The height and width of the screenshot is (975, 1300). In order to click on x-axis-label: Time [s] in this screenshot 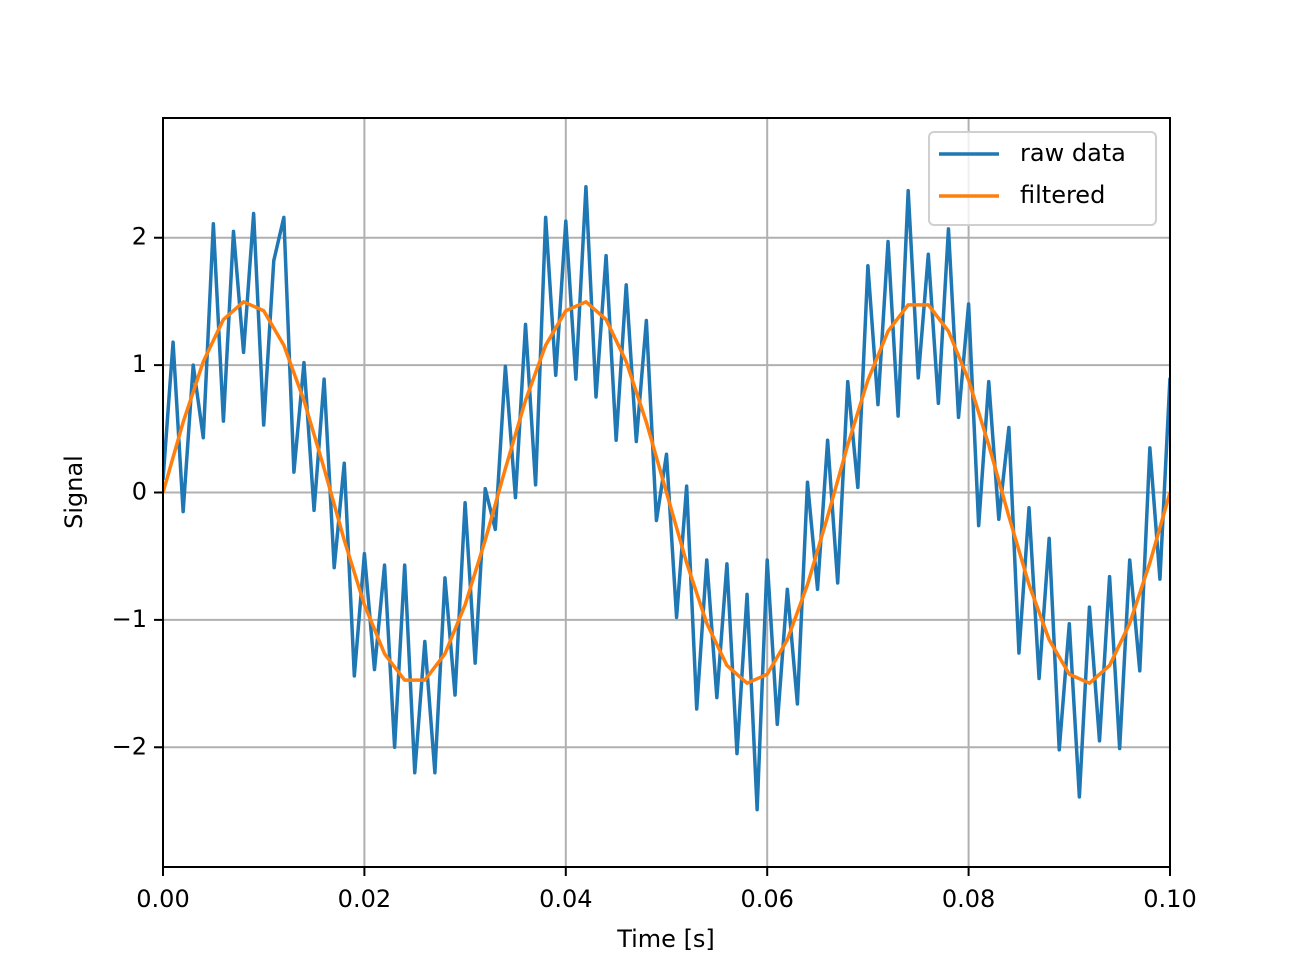, I will do `click(665, 939)`.